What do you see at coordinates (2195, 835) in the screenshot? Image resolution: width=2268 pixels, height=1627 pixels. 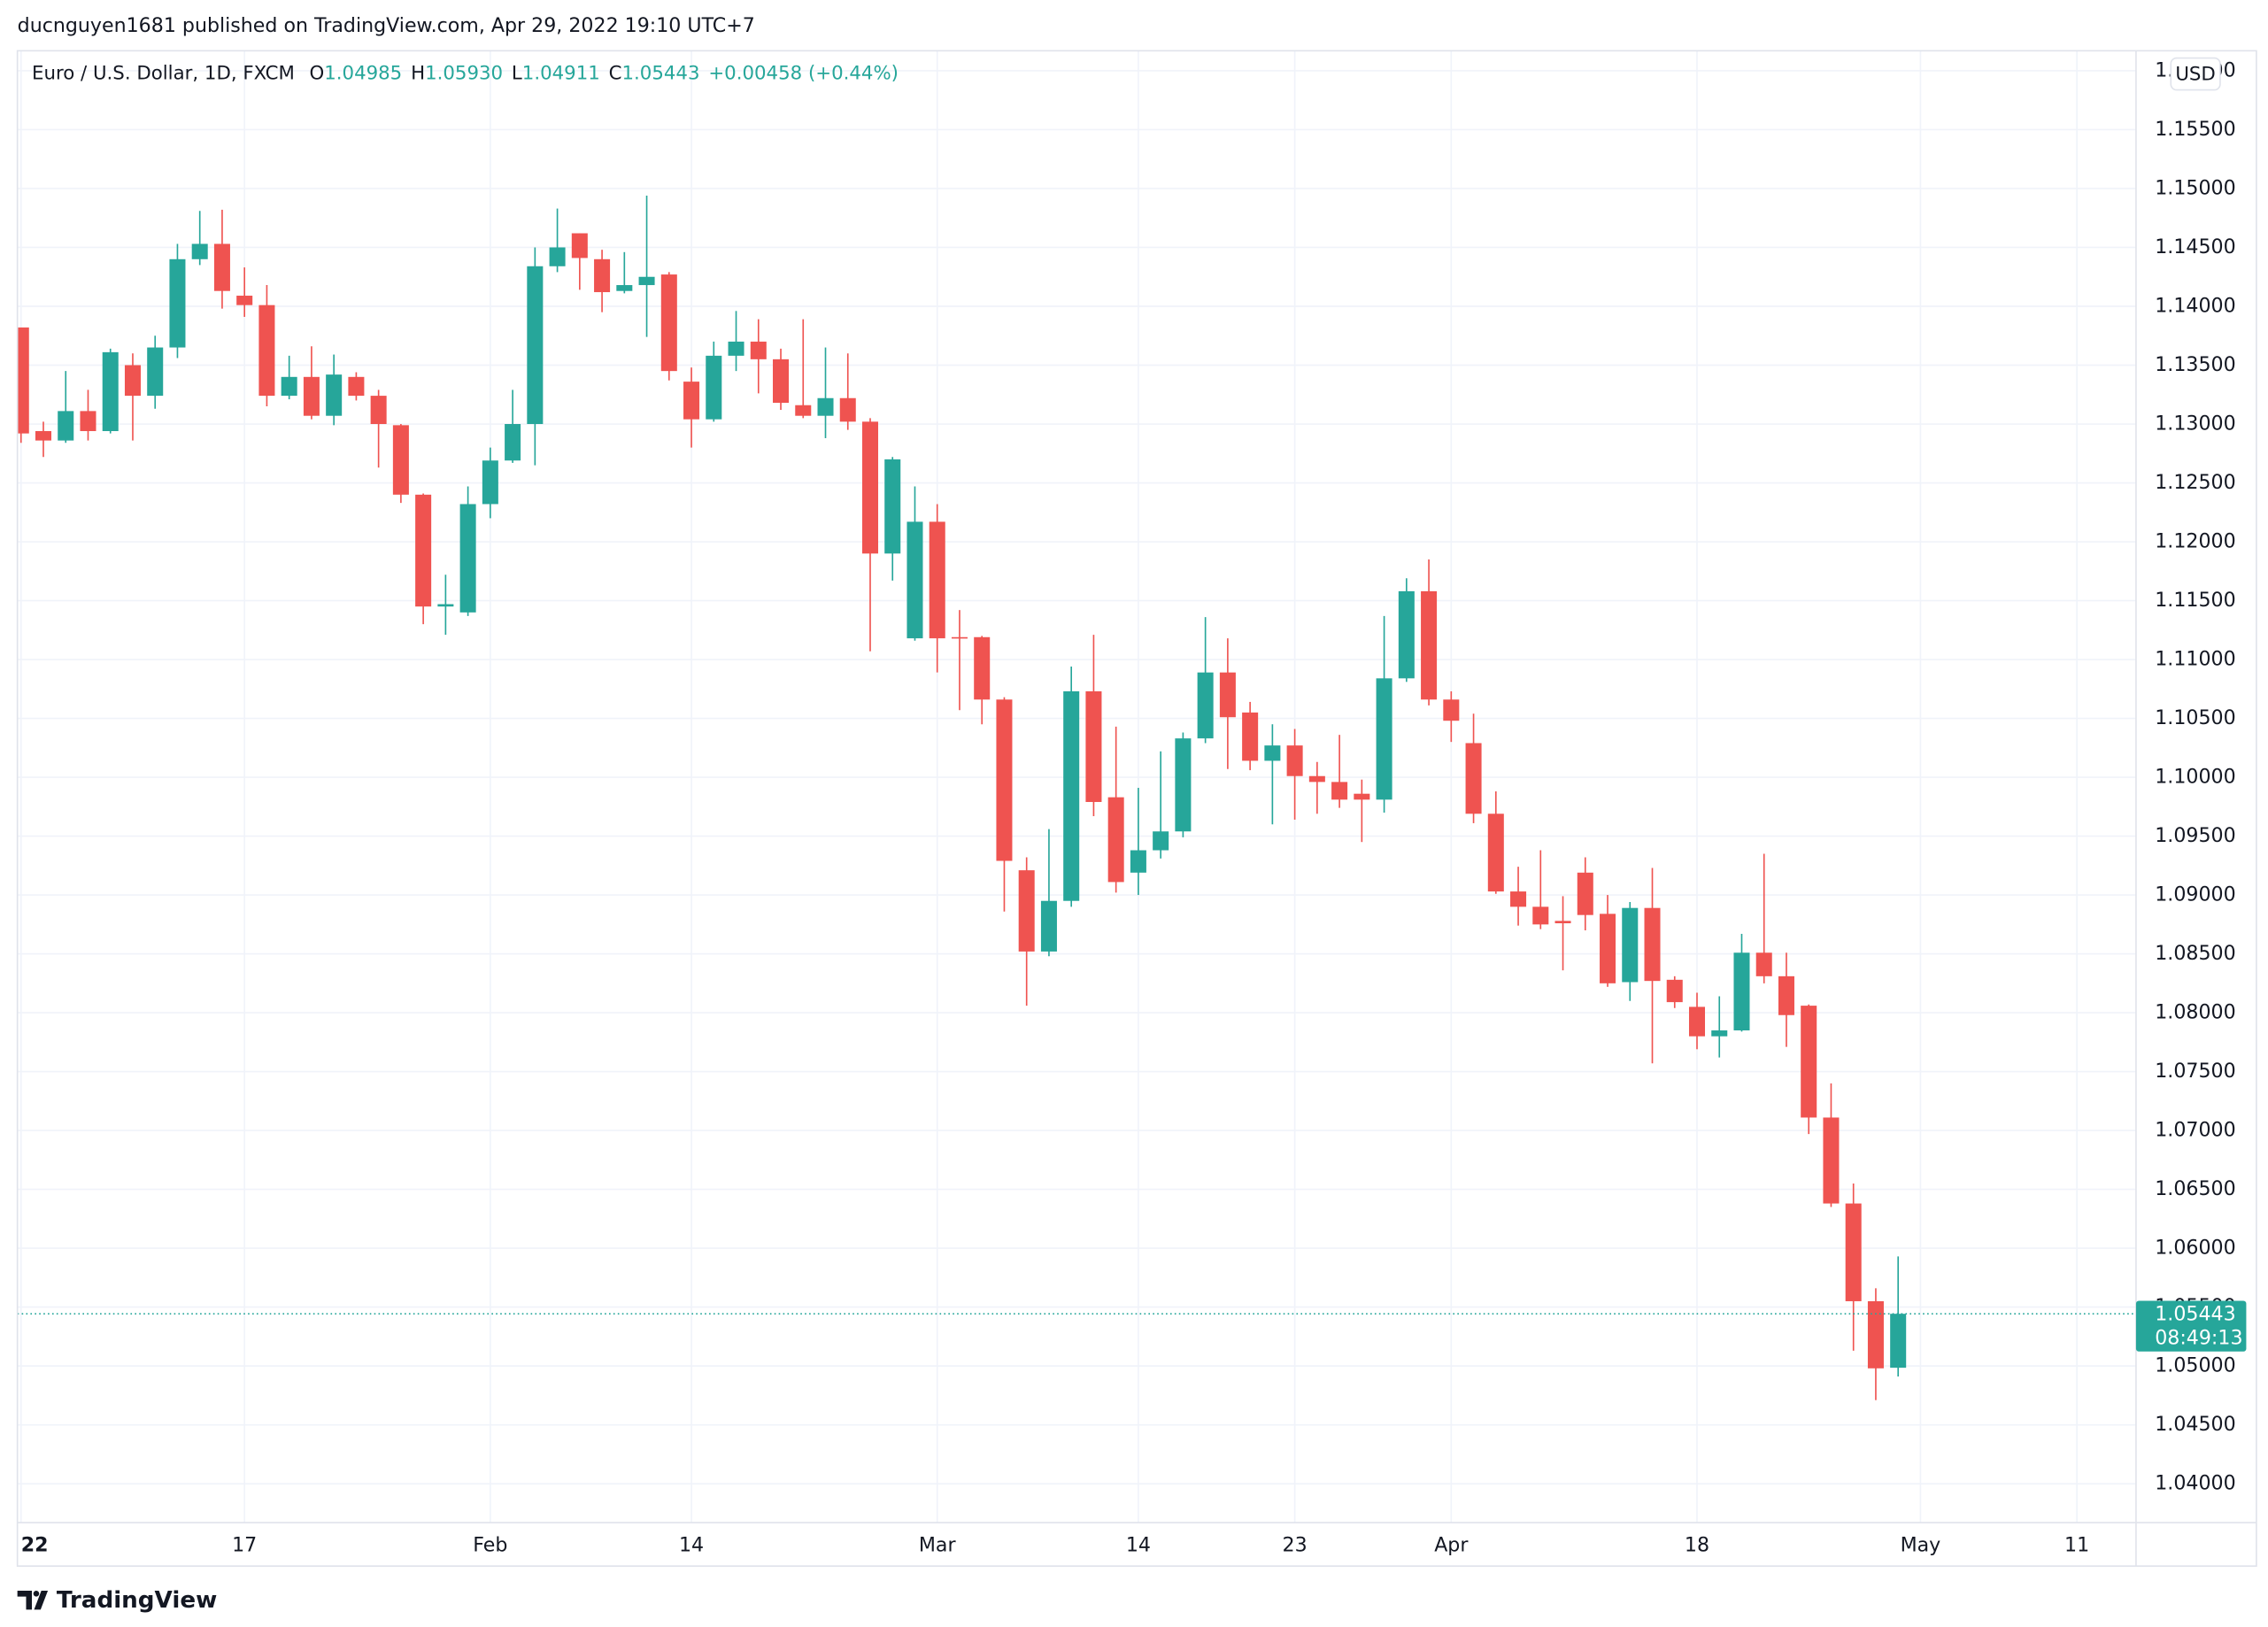 I see `y-tick-label: 1.09500` at bounding box center [2195, 835].